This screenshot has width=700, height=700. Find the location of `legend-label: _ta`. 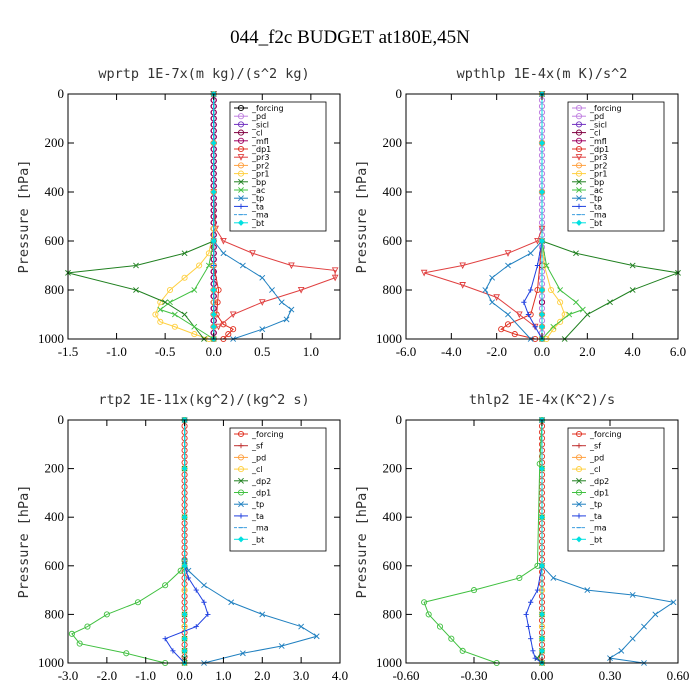

legend-label: _ta is located at coordinates (595, 516).